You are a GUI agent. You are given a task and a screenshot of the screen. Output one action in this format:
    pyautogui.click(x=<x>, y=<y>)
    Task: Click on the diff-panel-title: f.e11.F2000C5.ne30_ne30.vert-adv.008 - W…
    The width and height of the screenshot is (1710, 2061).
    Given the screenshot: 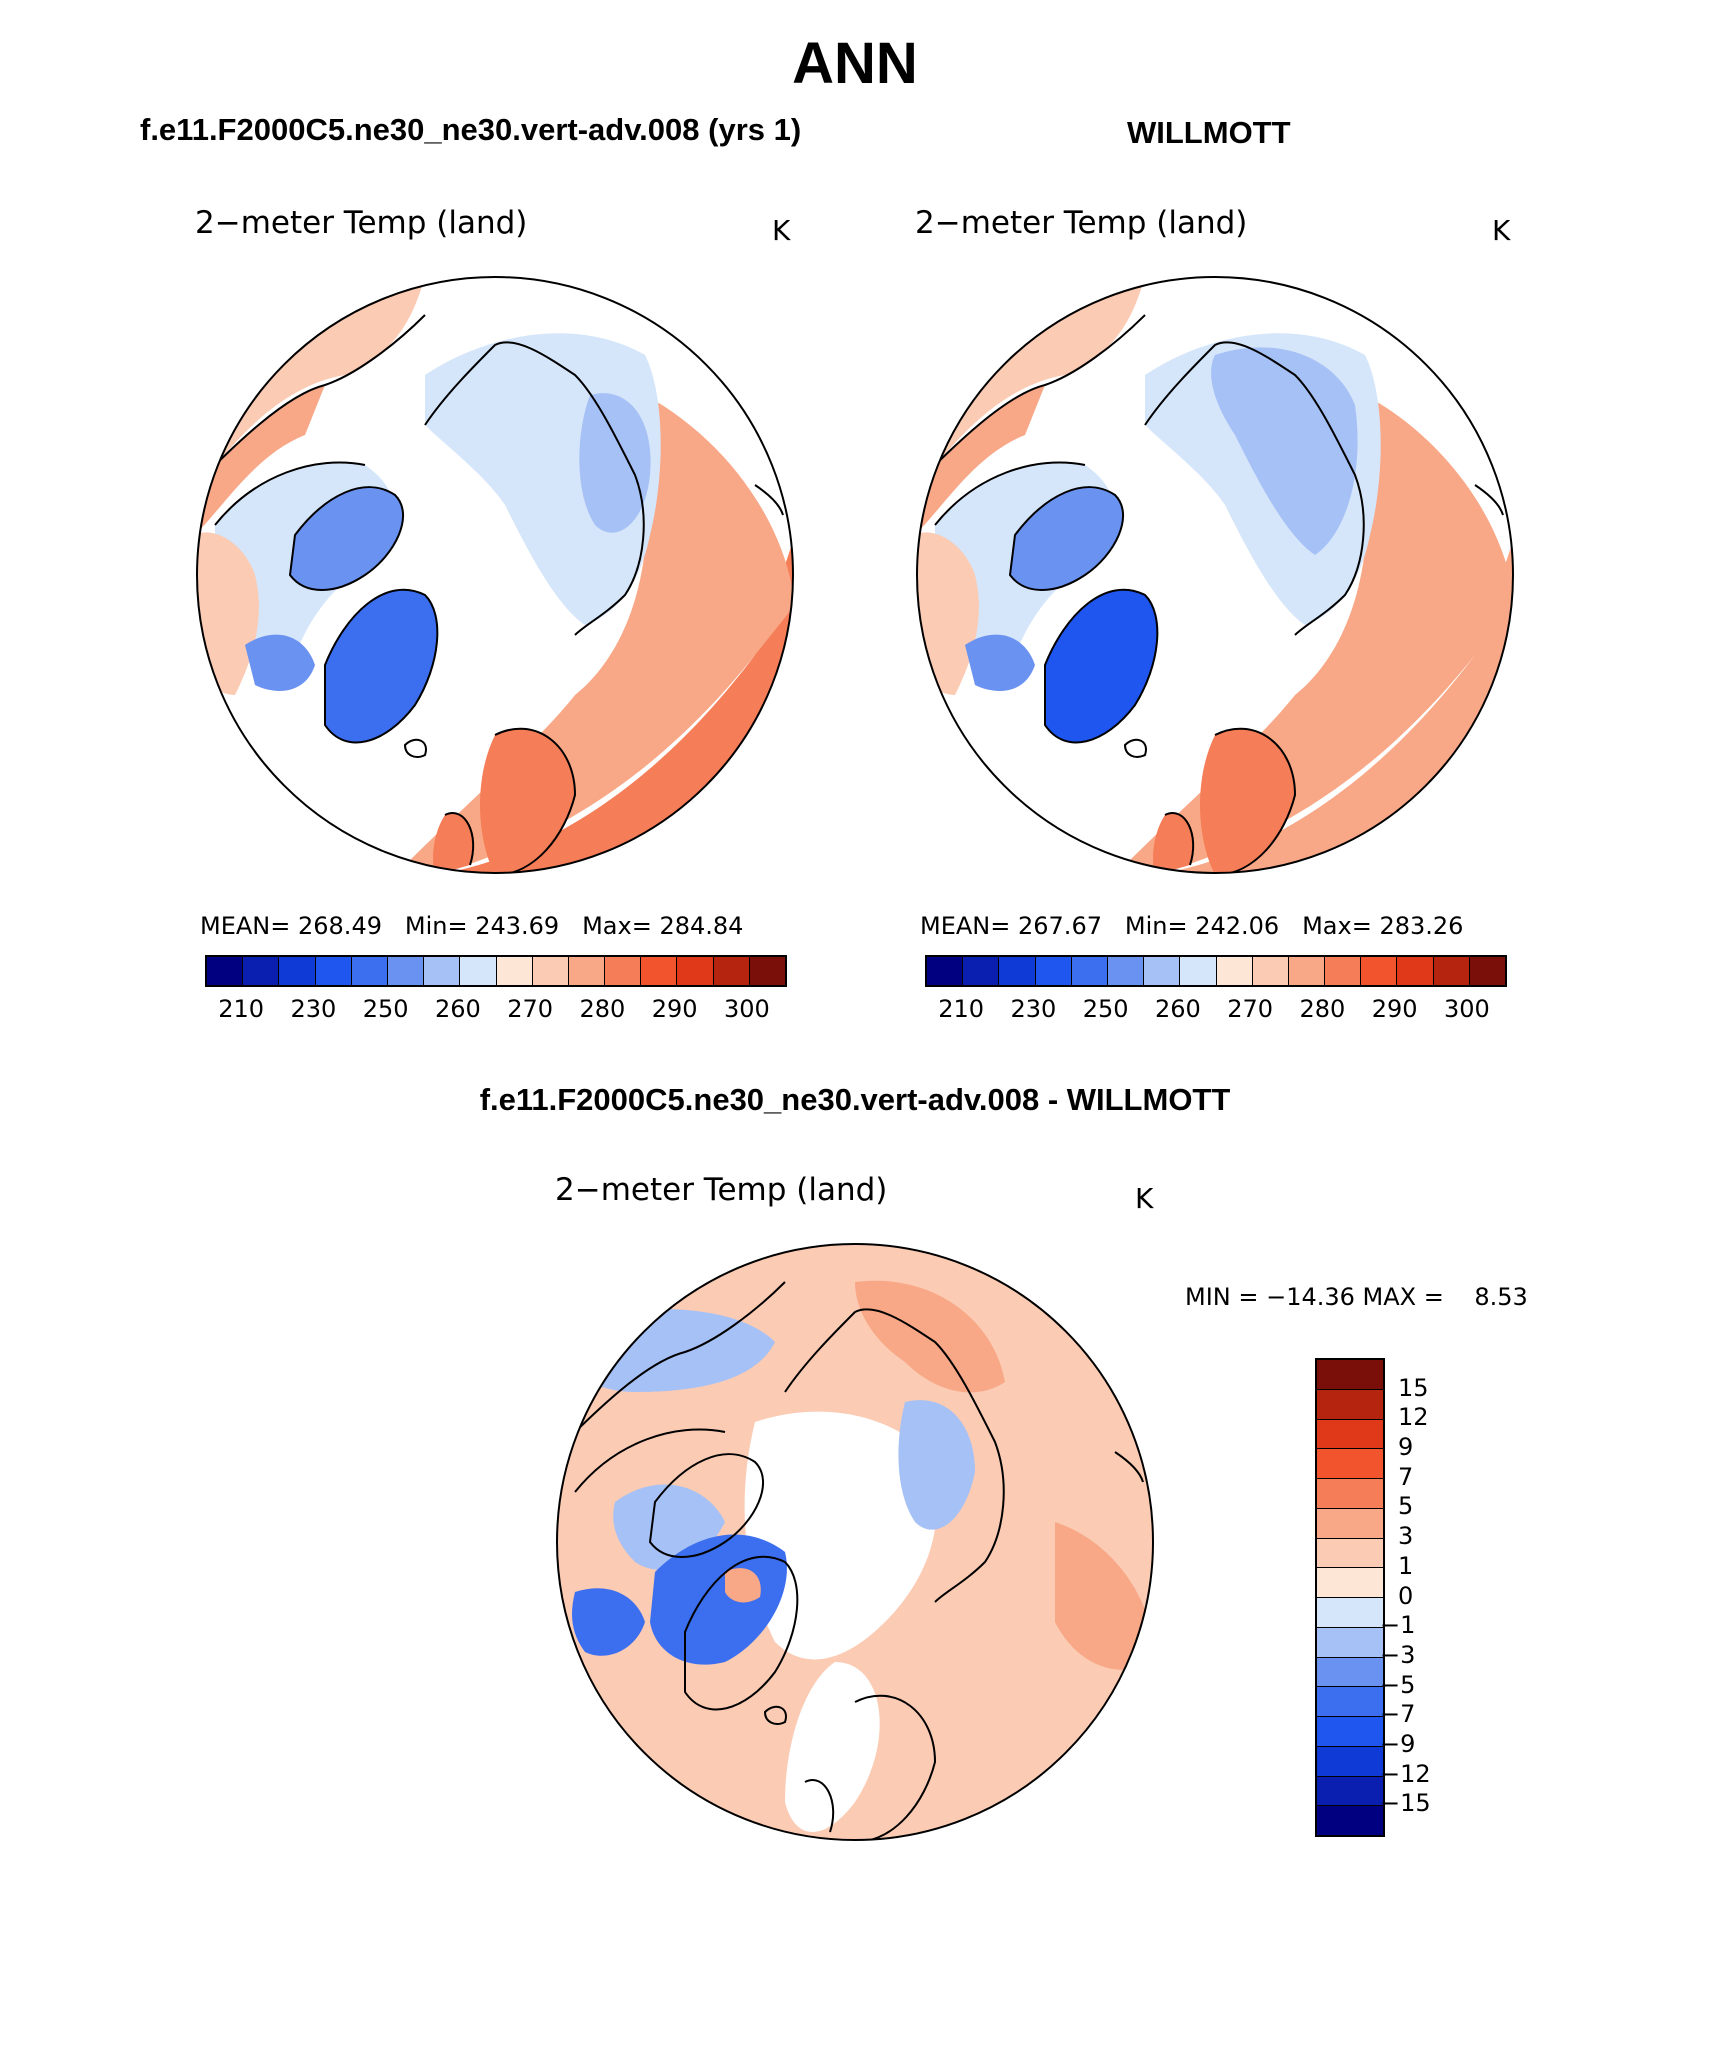 What is the action you would take?
    pyautogui.click(x=855, y=1099)
    